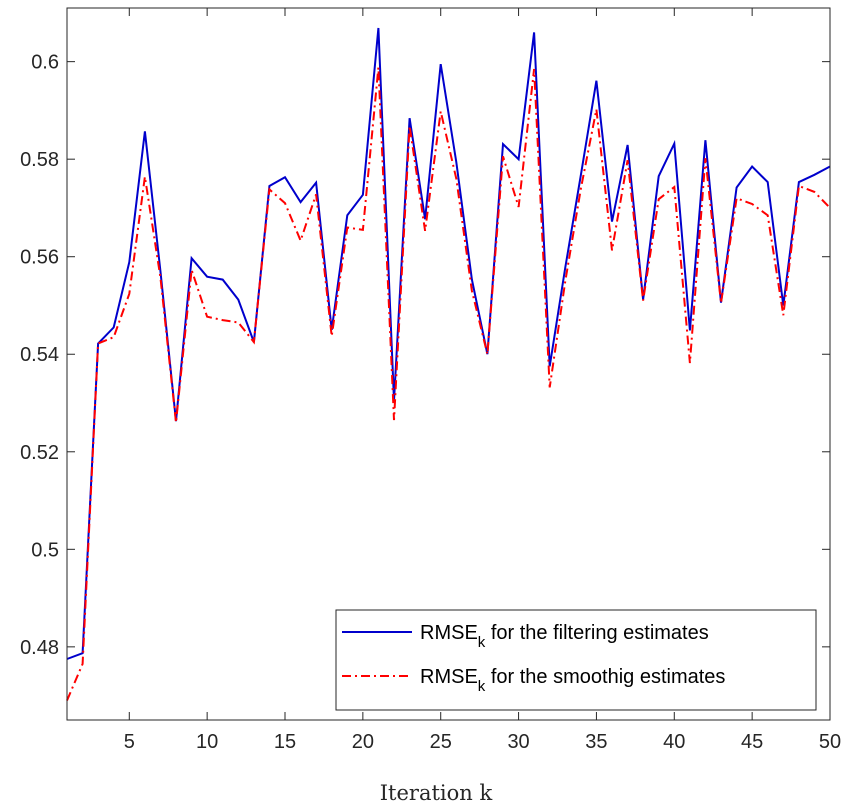 This screenshot has height=811, width=848. What do you see at coordinates (674, 742) in the screenshot?
I see `x-tick-label: 40` at bounding box center [674, 742].